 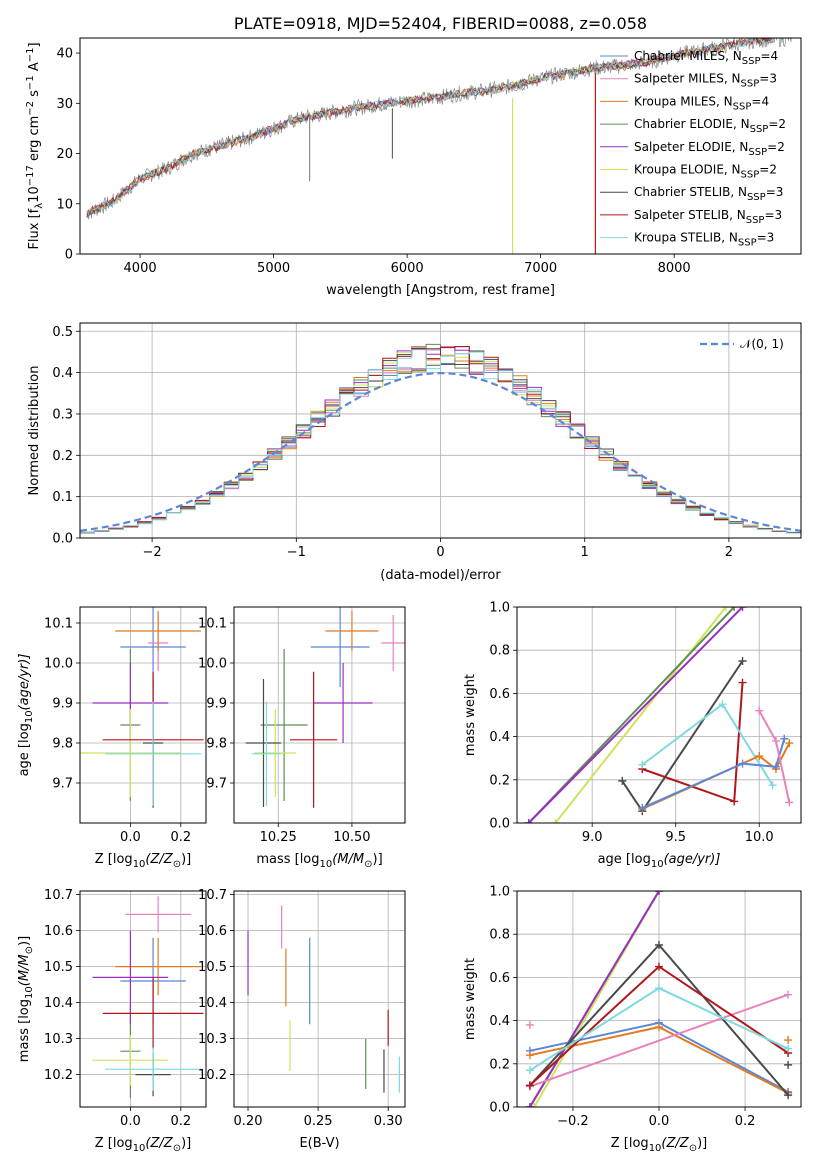 I want to click on y-tick-label: 10.2, so click(x=58, y=1075).